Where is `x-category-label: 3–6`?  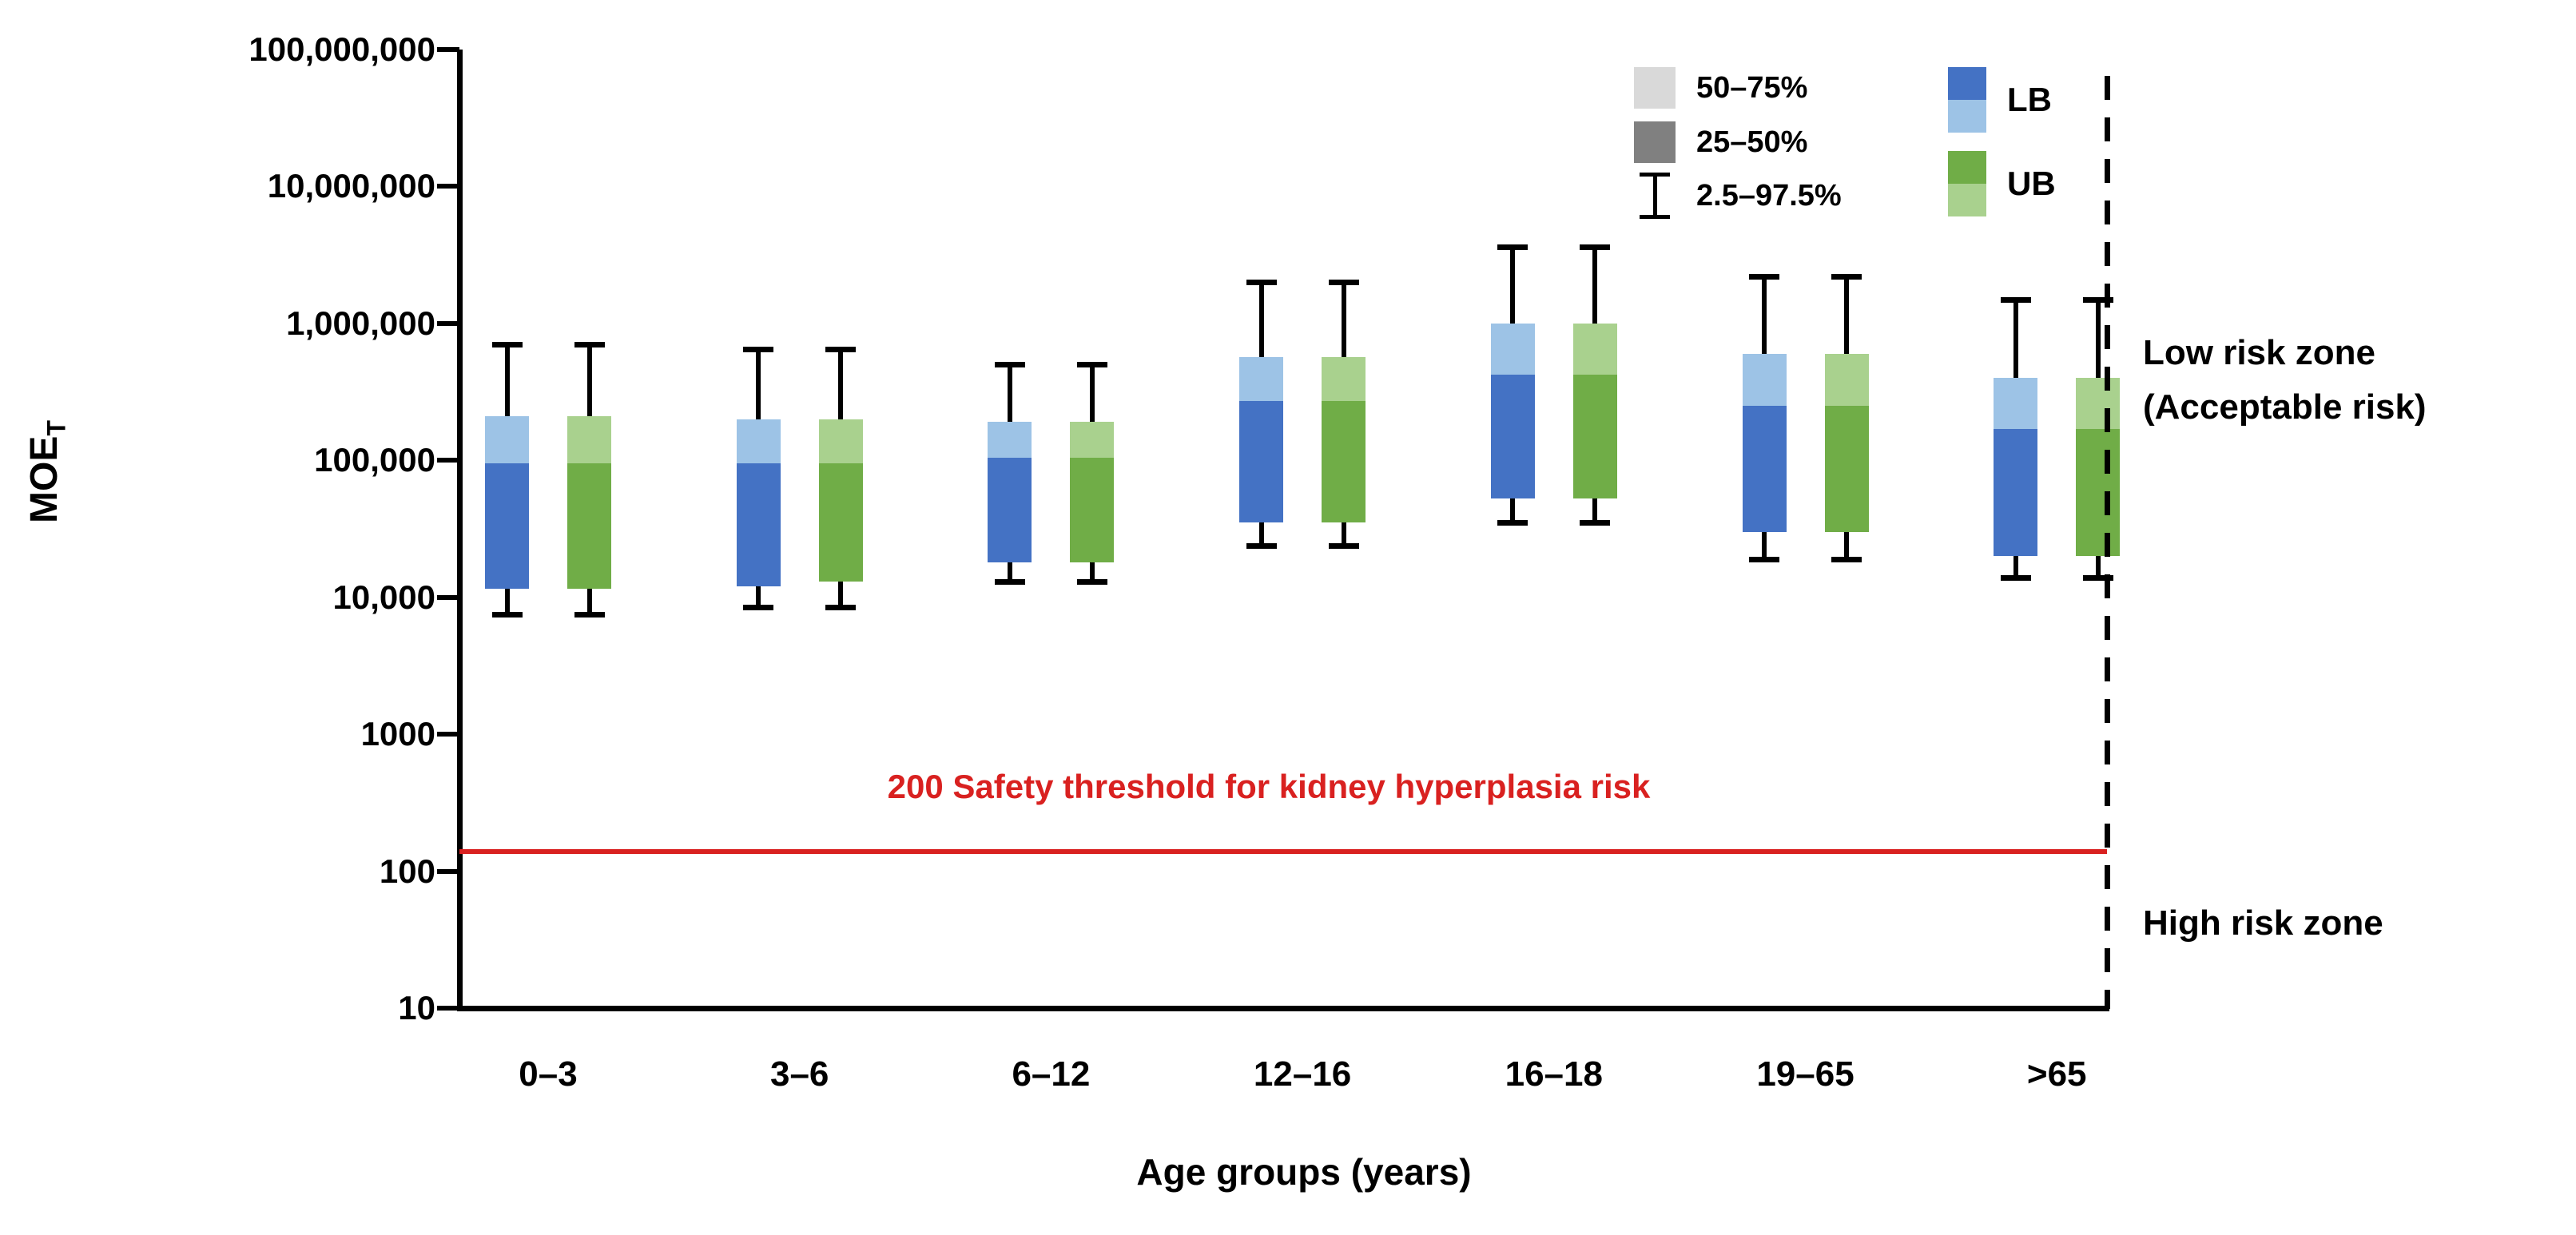 x-category-label: 3–6 is located at coordinates (799, 1074).